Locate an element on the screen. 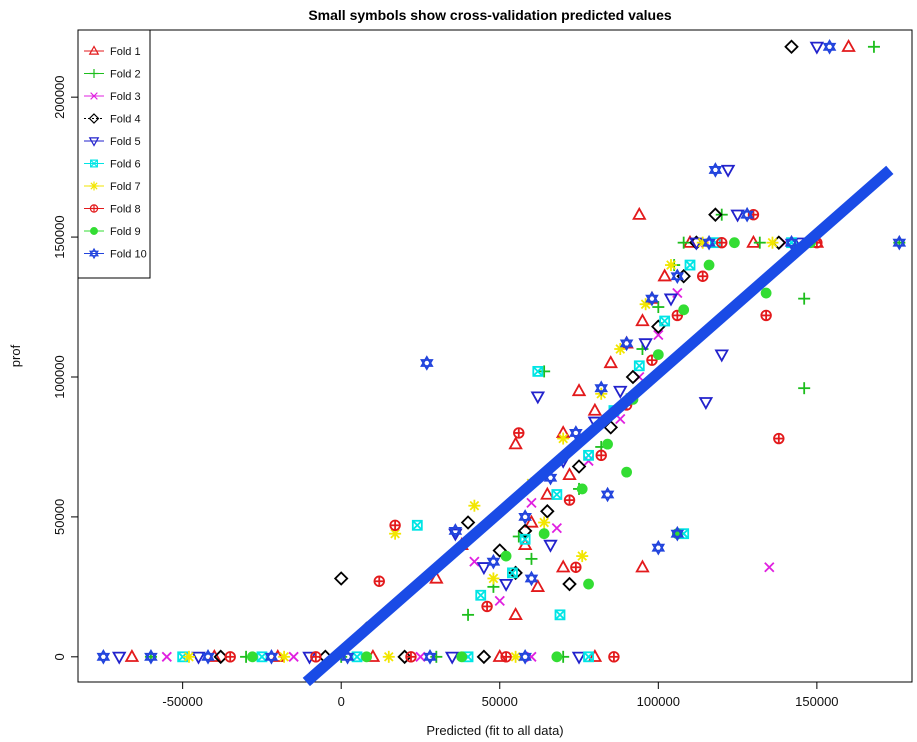  legend-item-fold-5: Fold 5 is located at coordinates (112, 142).